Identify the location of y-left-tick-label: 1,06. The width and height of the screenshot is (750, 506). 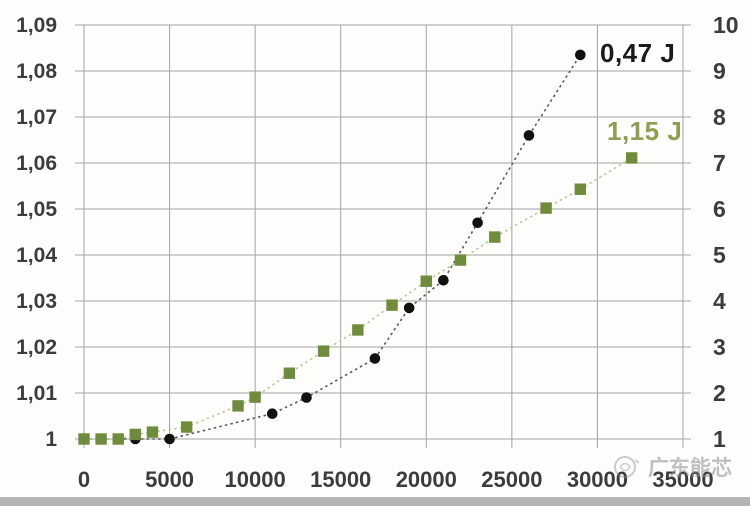
(36, 163).